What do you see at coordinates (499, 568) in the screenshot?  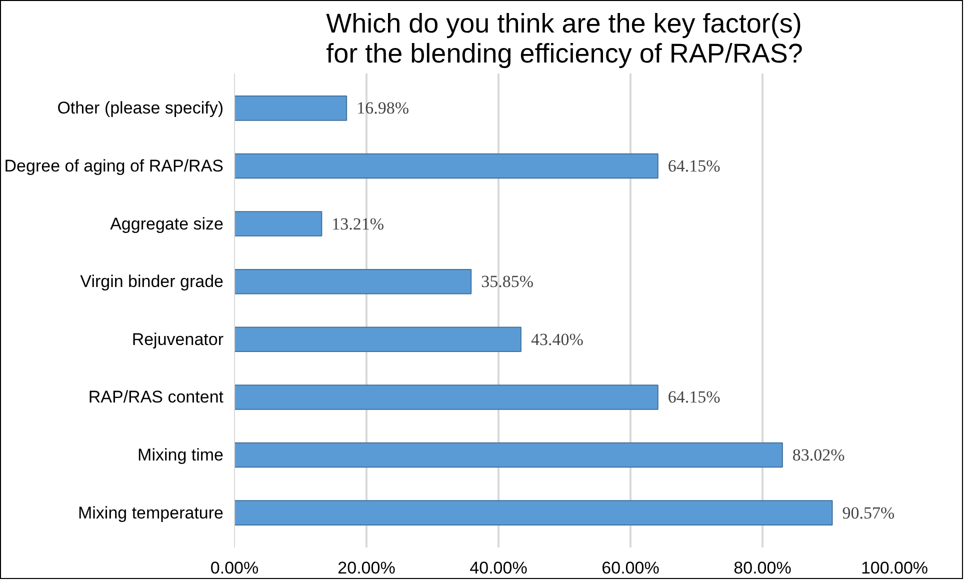 I see `x-tick-label: 40.00%` at bounding box center [499, 568].